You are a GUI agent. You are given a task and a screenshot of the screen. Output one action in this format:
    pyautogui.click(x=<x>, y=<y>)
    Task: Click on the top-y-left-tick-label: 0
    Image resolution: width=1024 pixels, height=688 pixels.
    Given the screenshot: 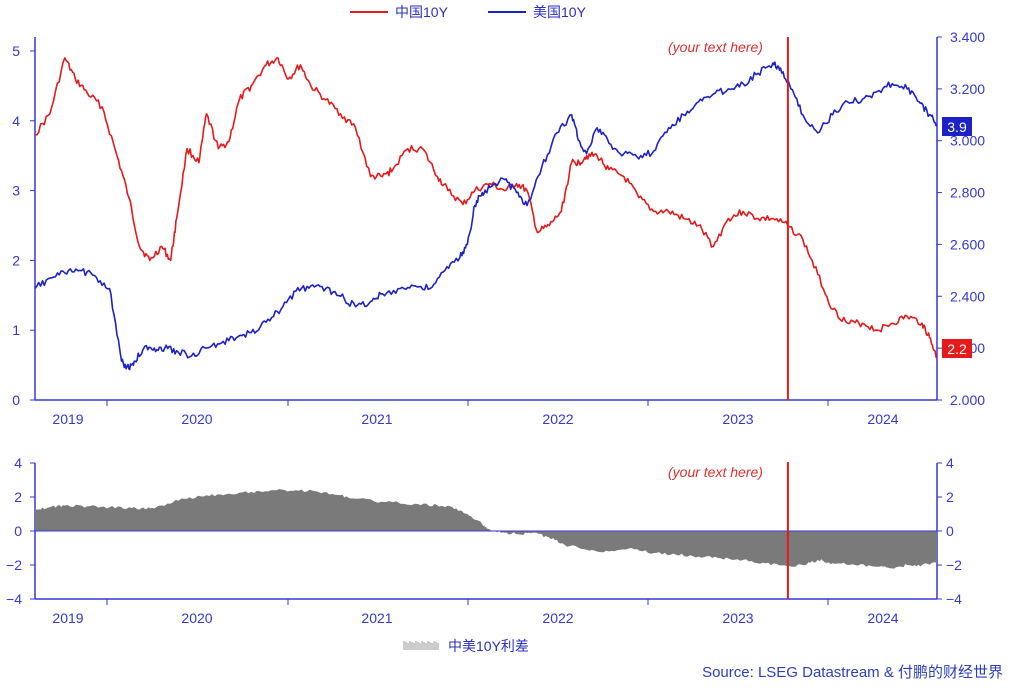 What is the action you would take?
    pyautogui.click(x=16, y=400)
    